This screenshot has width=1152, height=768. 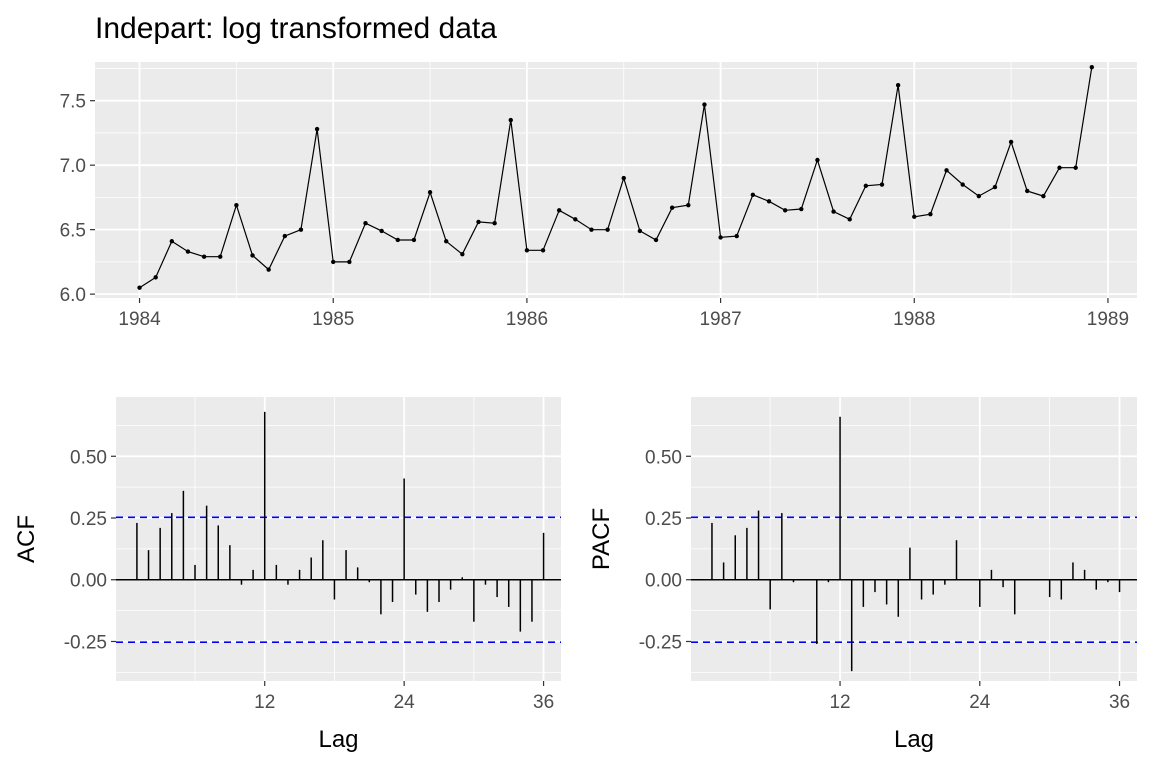 What do you see at coordinates (405, 702) in the screenshot?
I see `acf-xtick-label: 24` at bounding box center [405, 702].